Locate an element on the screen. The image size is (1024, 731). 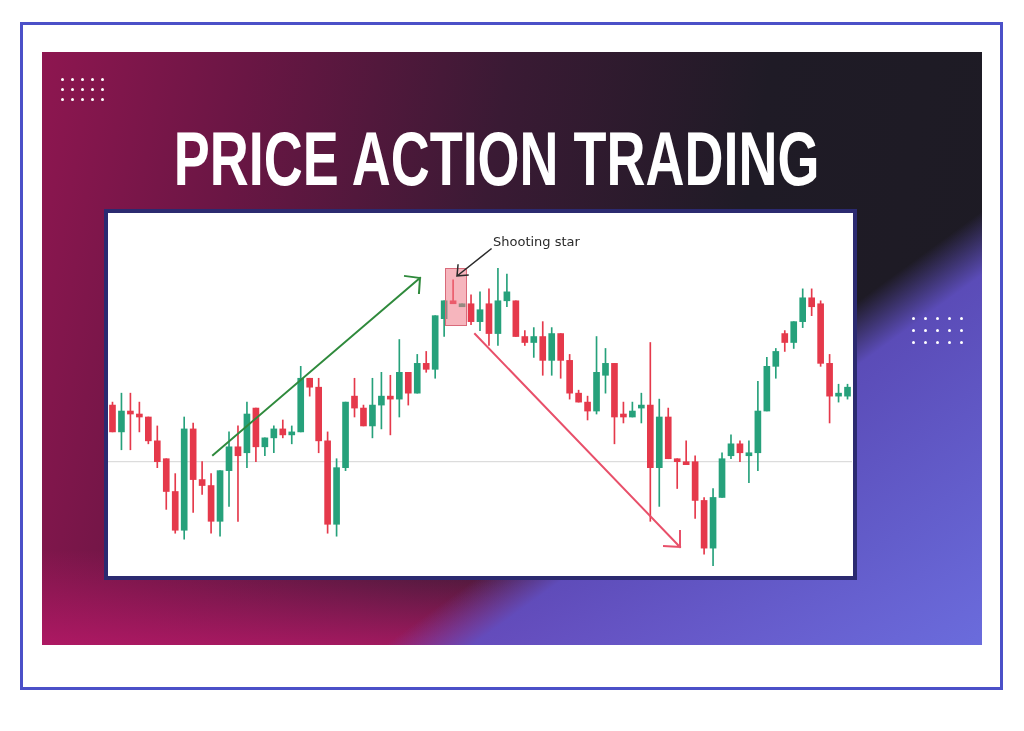
chart-title: PRICE ACTION TRADING is located at coordinates (496, 158).